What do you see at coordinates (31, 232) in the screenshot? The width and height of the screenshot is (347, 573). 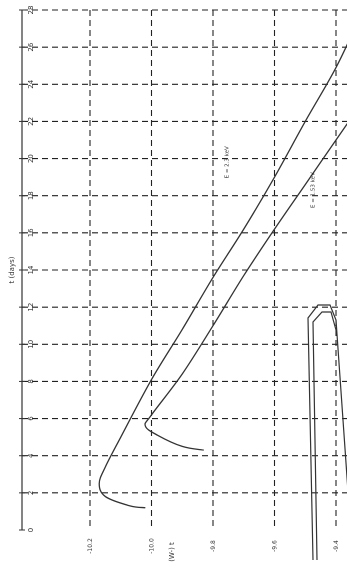 I see `y-tick-label-8: 16` at bounding box center [31, 232].